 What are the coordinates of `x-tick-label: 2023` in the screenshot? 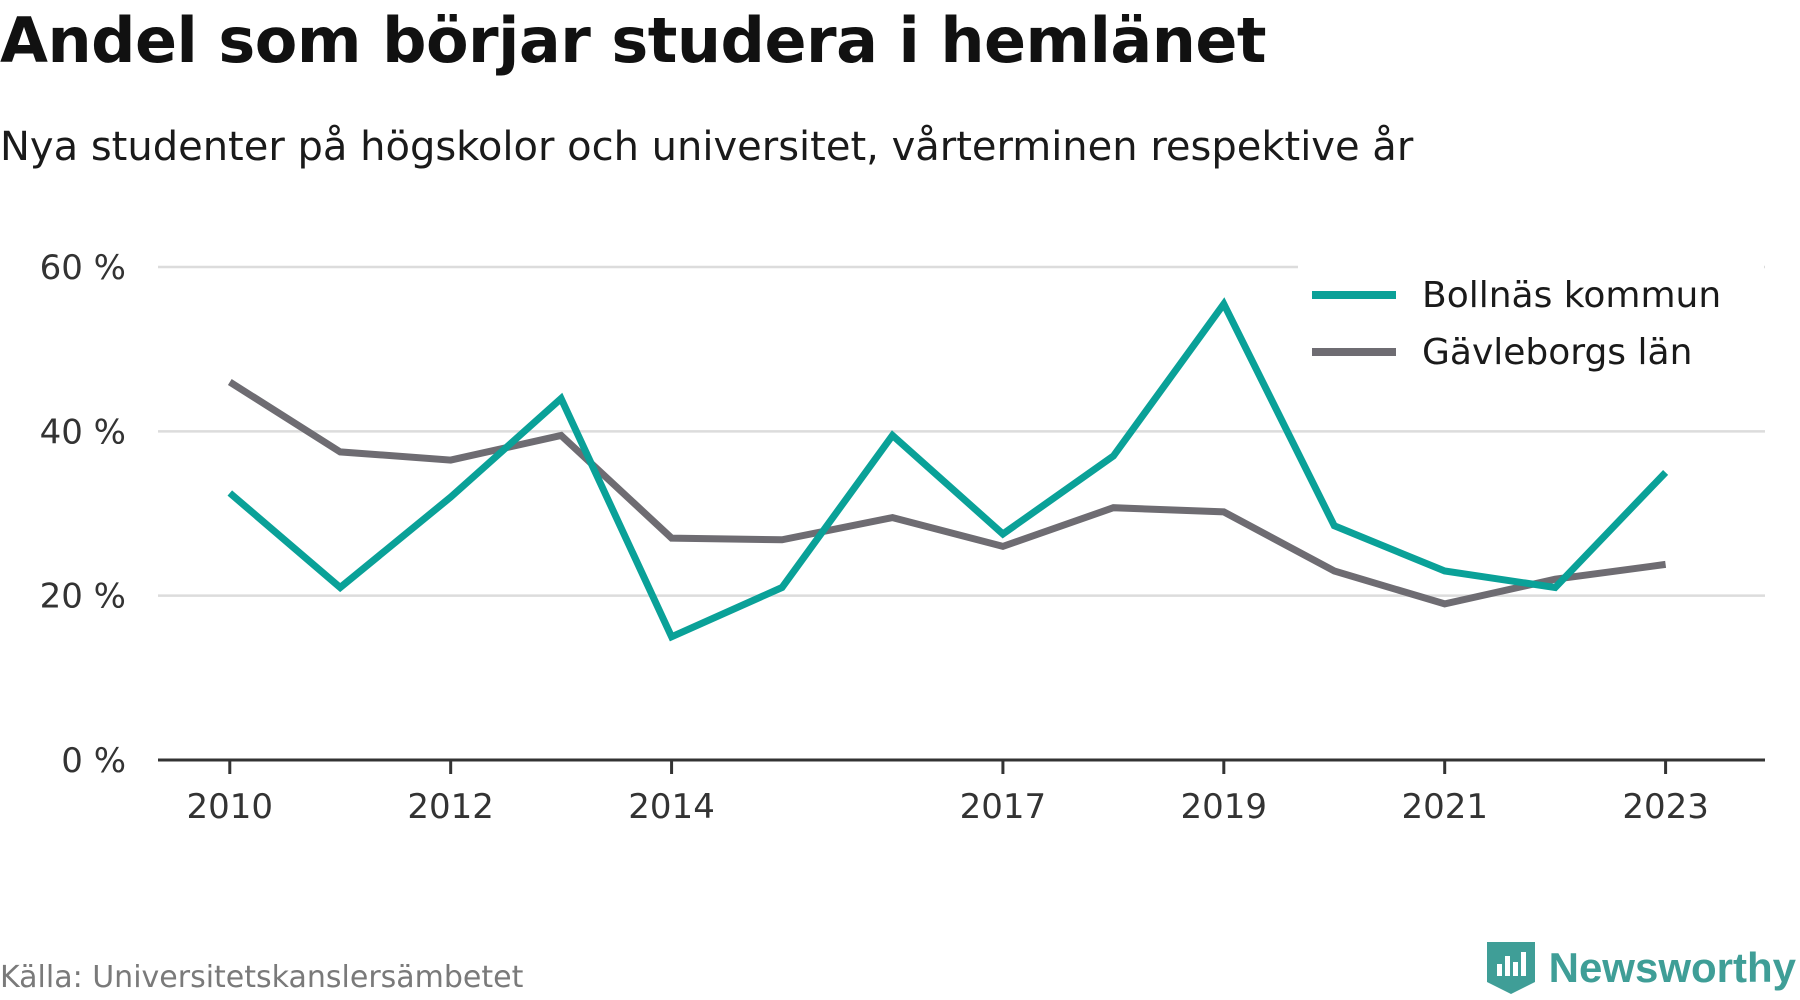 It's located at (1665, 807).